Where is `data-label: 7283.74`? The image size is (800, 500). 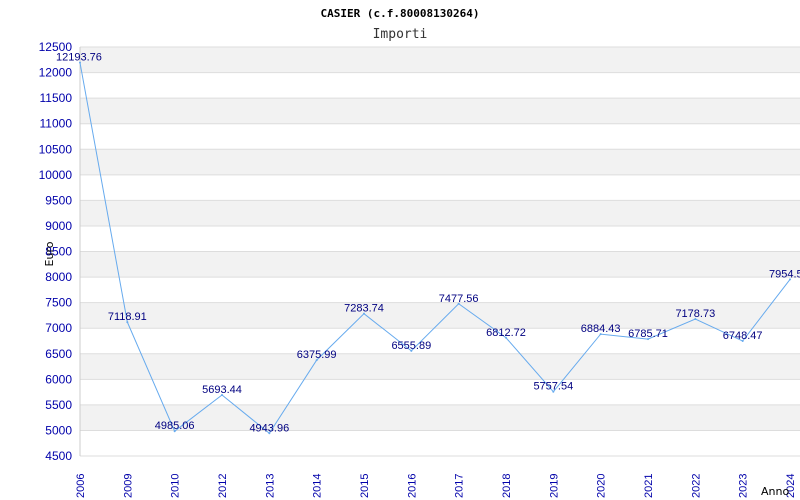 data-label: 7283.74 is located at coordinates (364, 309).